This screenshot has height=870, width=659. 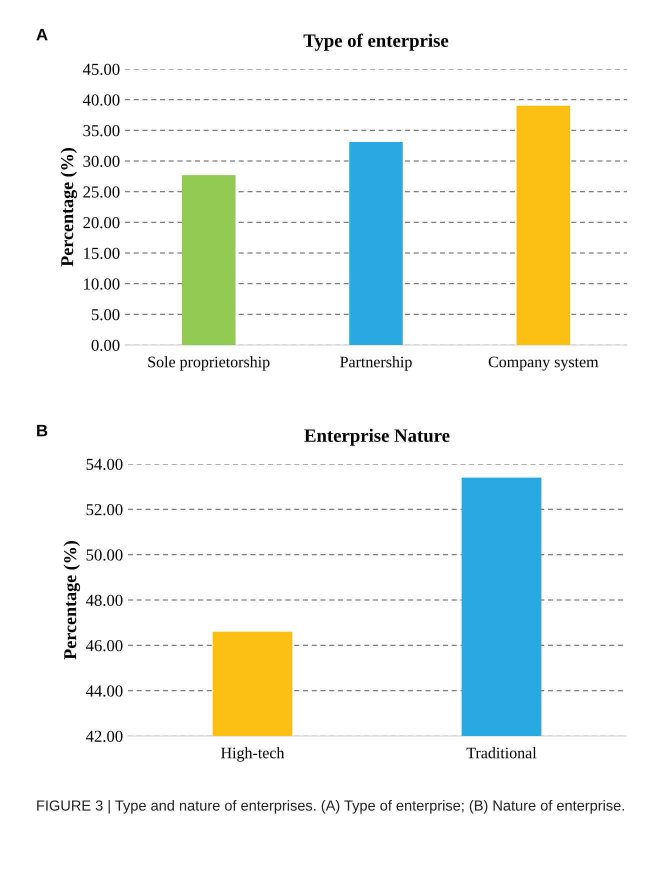 I want to click on y-tick-label: 48.00, so click(x=104, y=600).